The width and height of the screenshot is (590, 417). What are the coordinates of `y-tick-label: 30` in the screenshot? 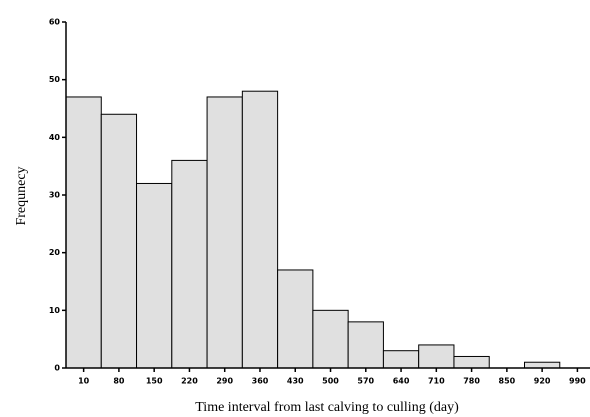 It's located at (55, 195).